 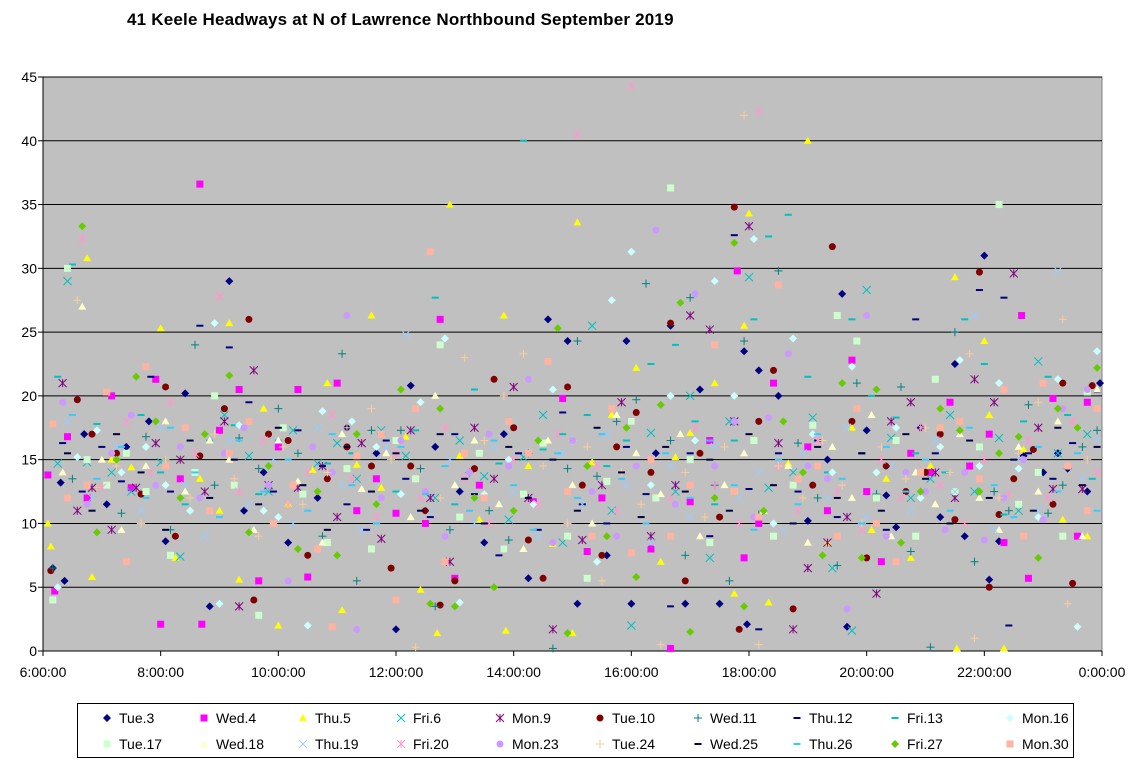 I want to click on legend-label: Thu.19, so click(x=337, y=744).